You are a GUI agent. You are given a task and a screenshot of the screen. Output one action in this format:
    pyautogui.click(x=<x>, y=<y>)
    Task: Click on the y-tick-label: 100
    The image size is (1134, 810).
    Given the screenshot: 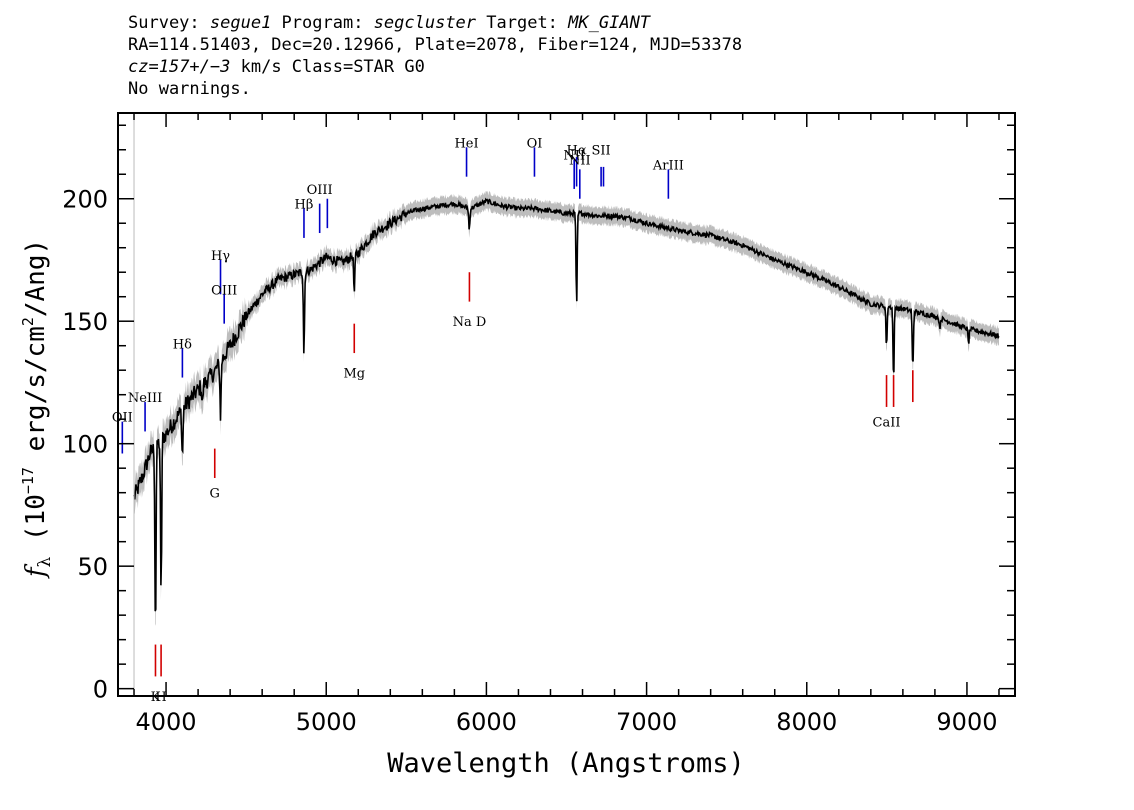 What is the action you would take?
    pyautogui.click(x=85, y=445)
    